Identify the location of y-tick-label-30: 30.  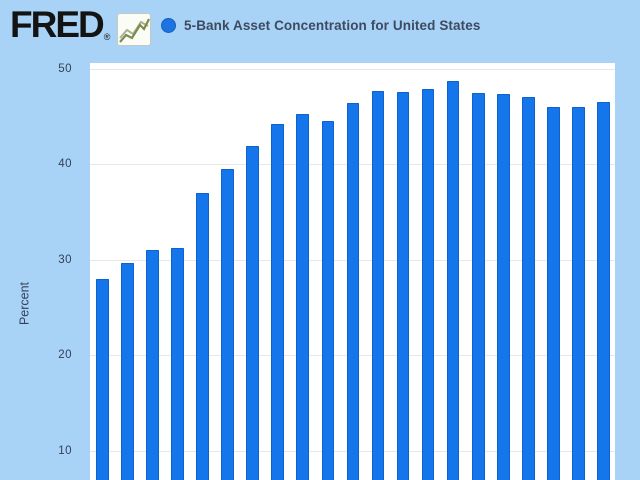
(65, 259).